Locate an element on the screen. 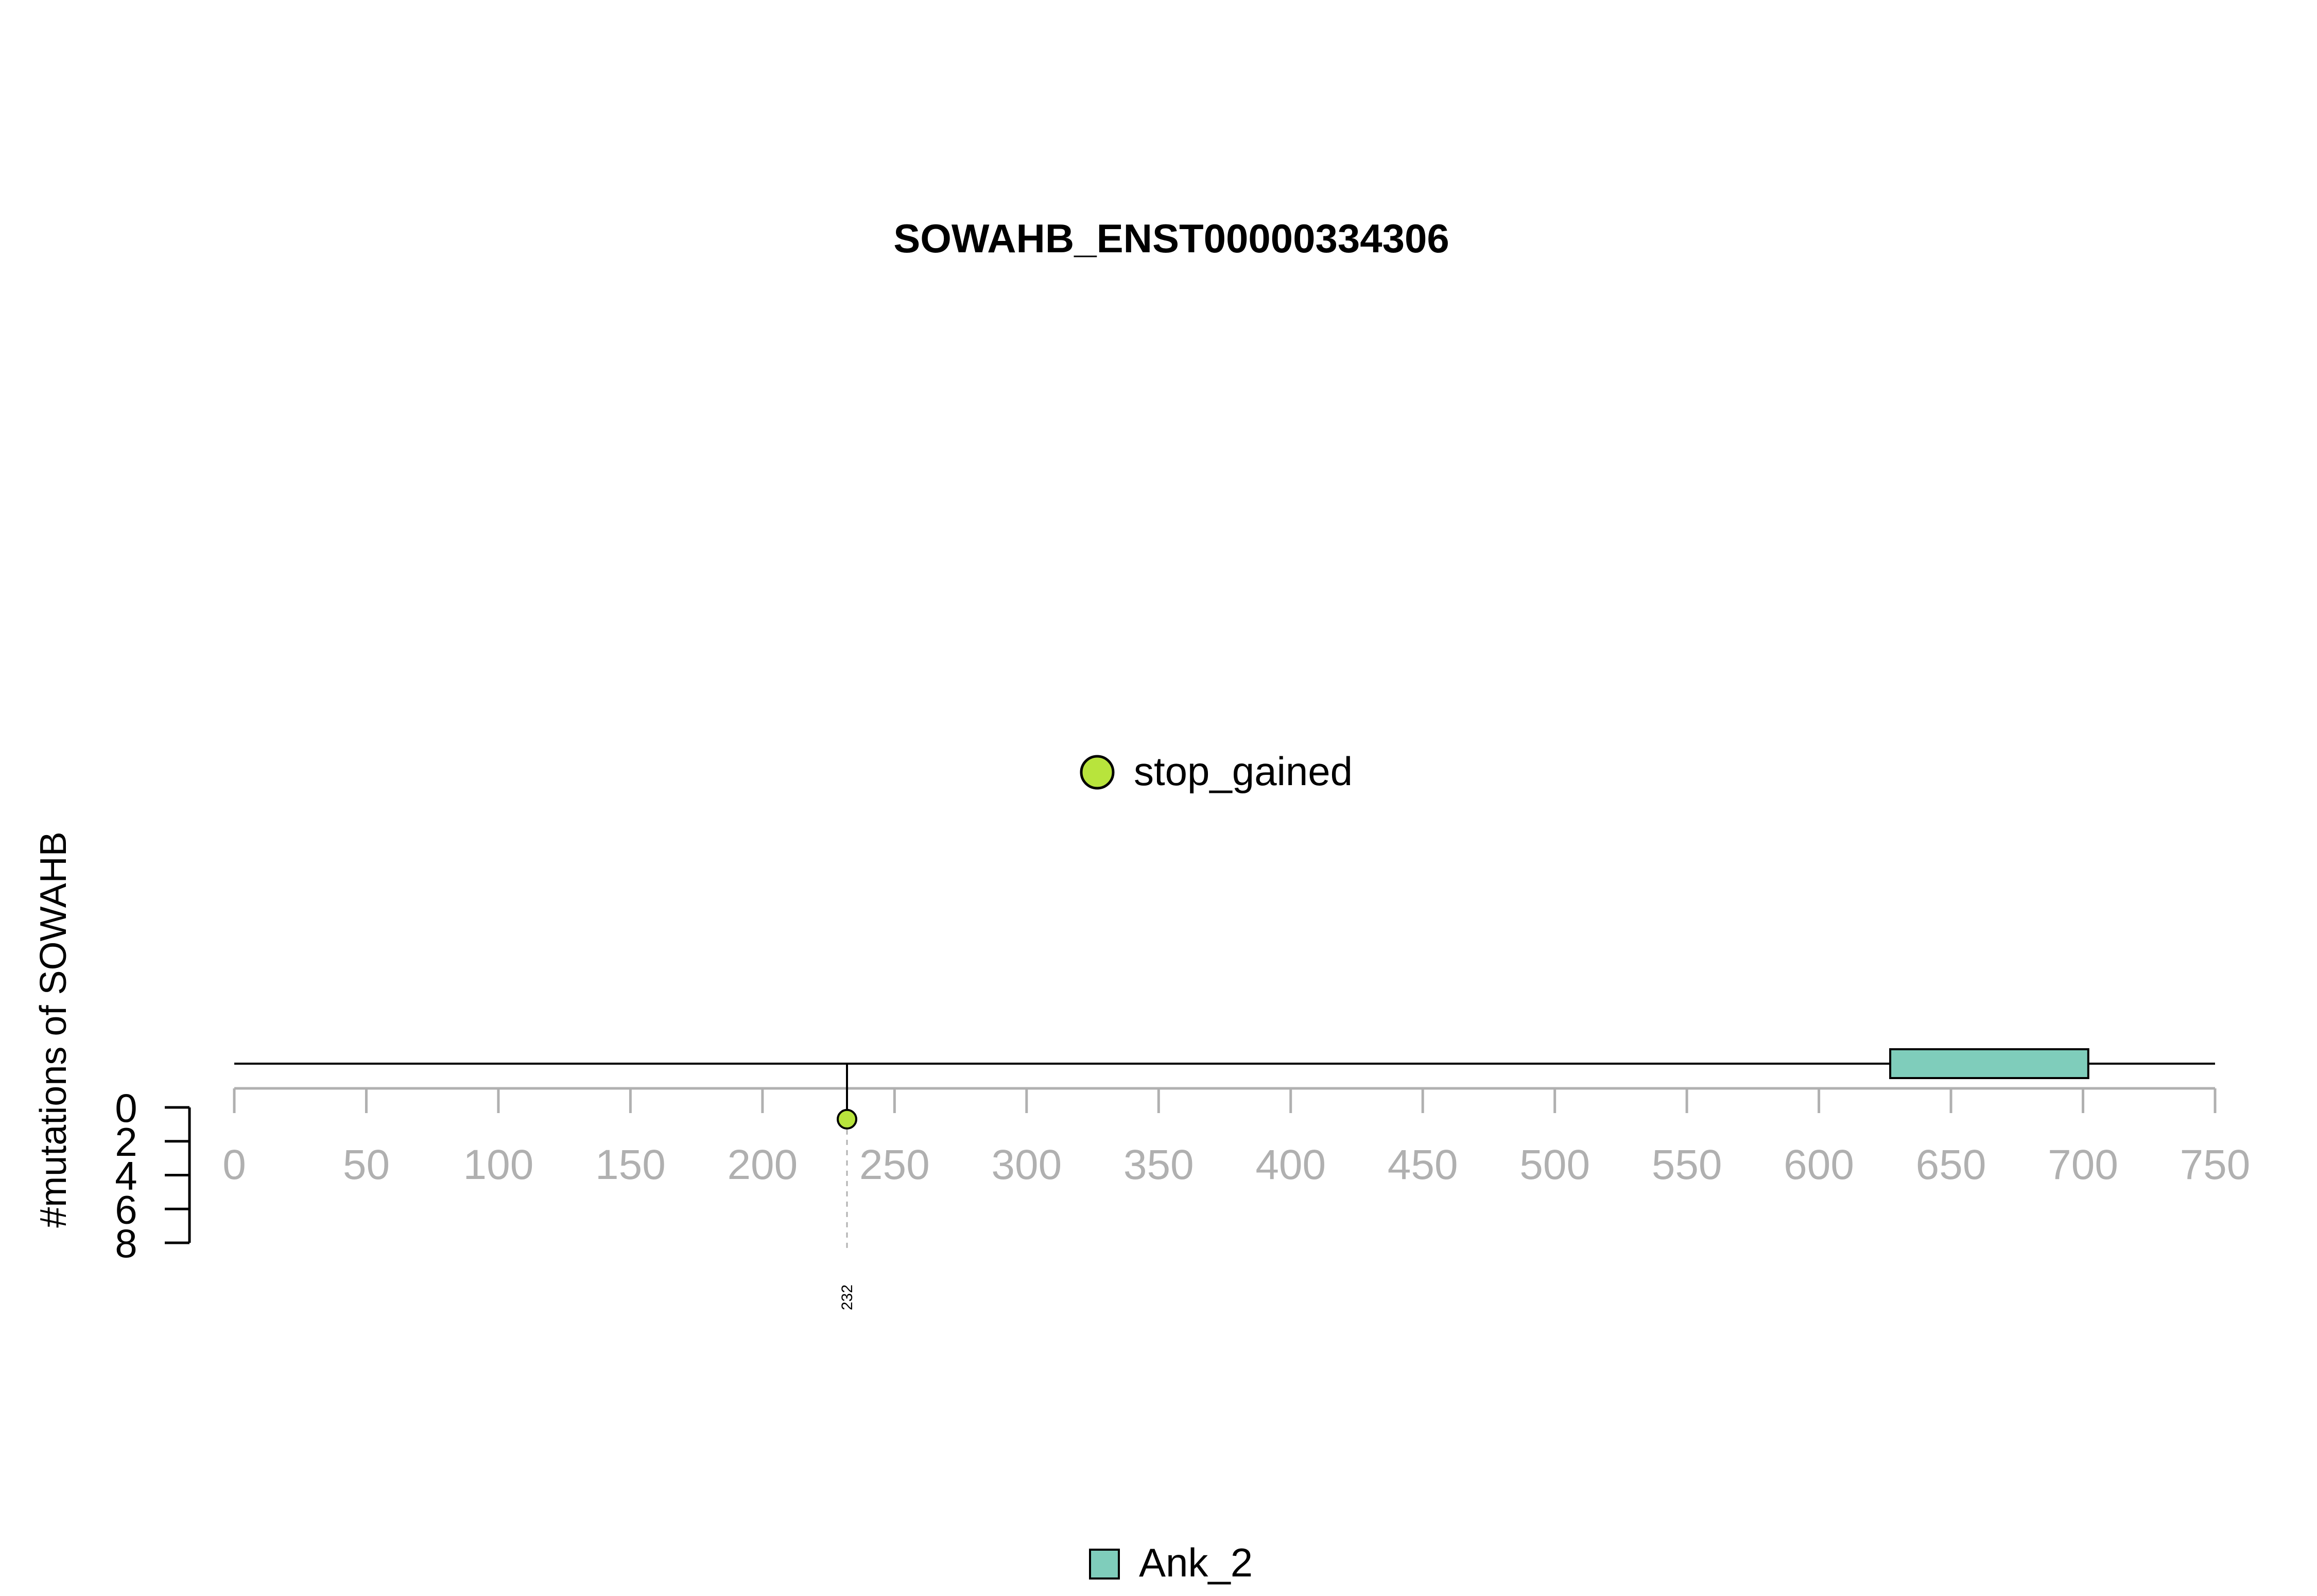 The height and width of the screenshot is (1596, 2317). y-axis-title: #mutations of SOWAHB is located at coordinates (53, 1029).